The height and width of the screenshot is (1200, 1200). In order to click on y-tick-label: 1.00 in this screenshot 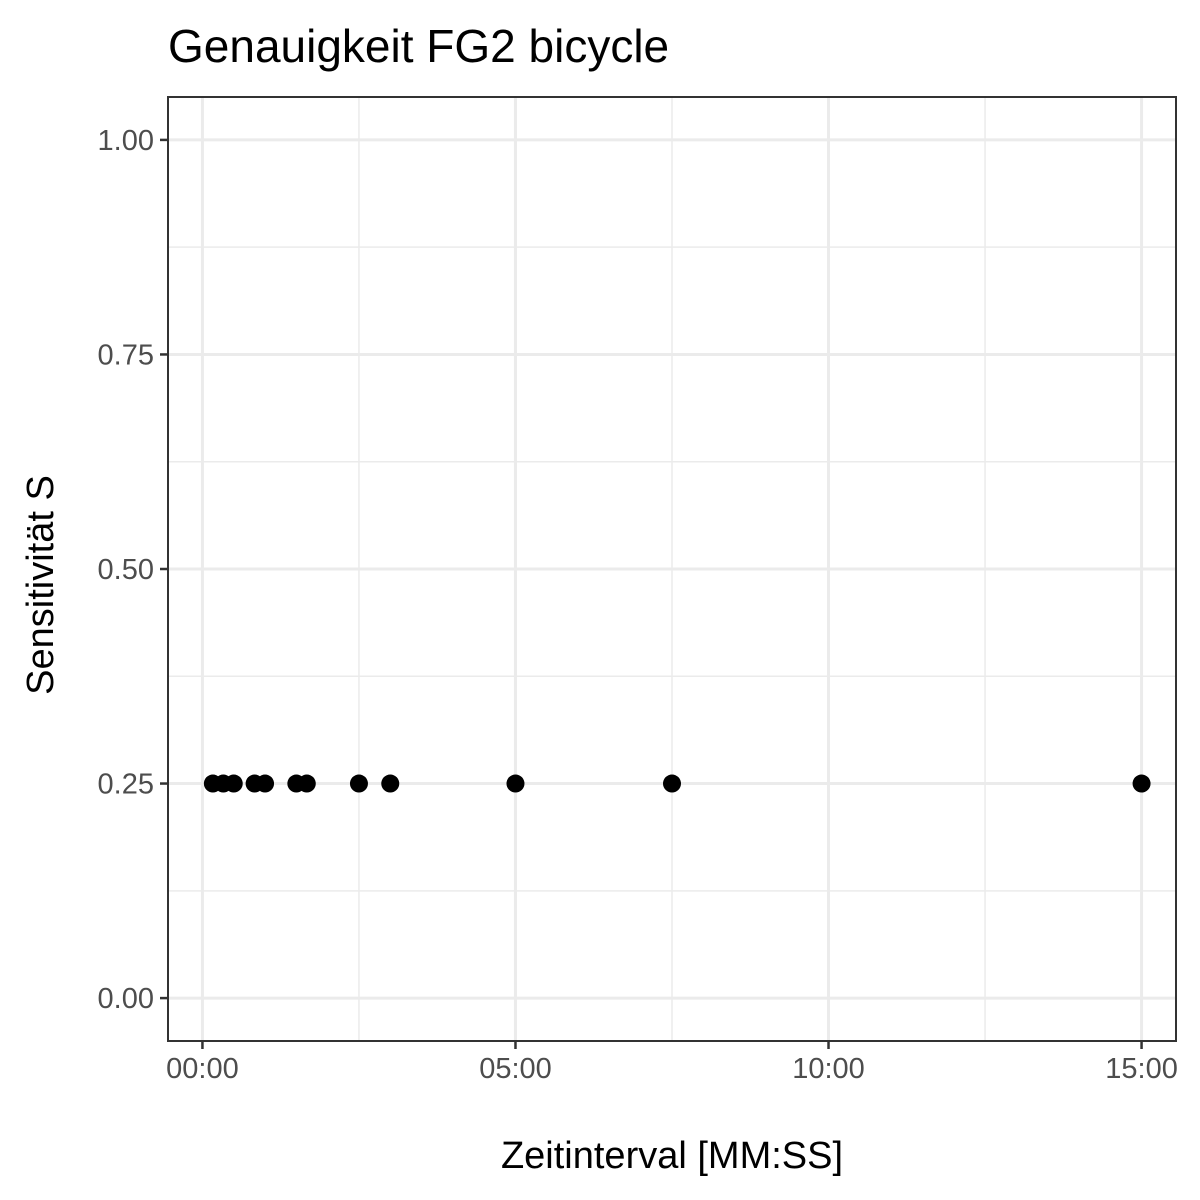, I will do `click(126, 141)`.